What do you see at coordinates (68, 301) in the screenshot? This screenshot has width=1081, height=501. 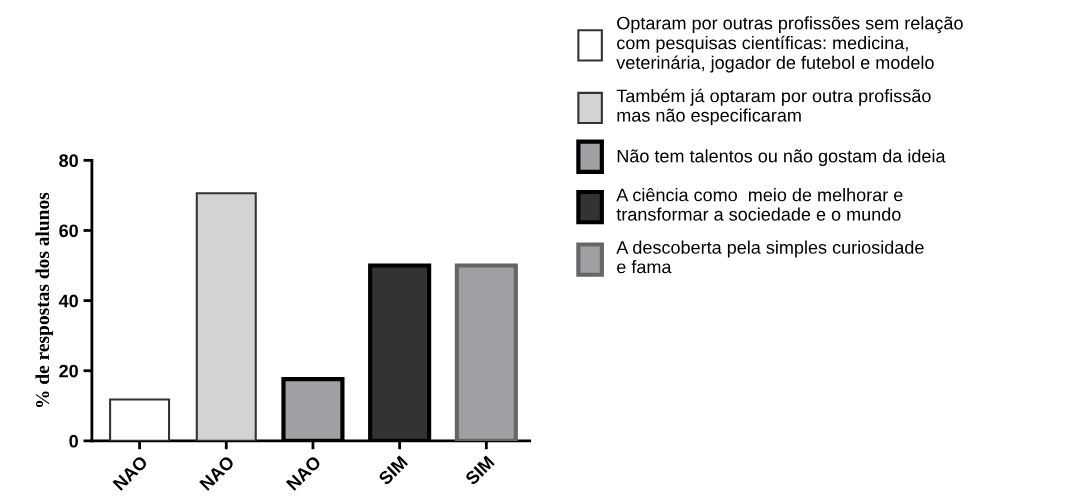 I see `y-tick-label: 40` at bounding box center [68, 301].